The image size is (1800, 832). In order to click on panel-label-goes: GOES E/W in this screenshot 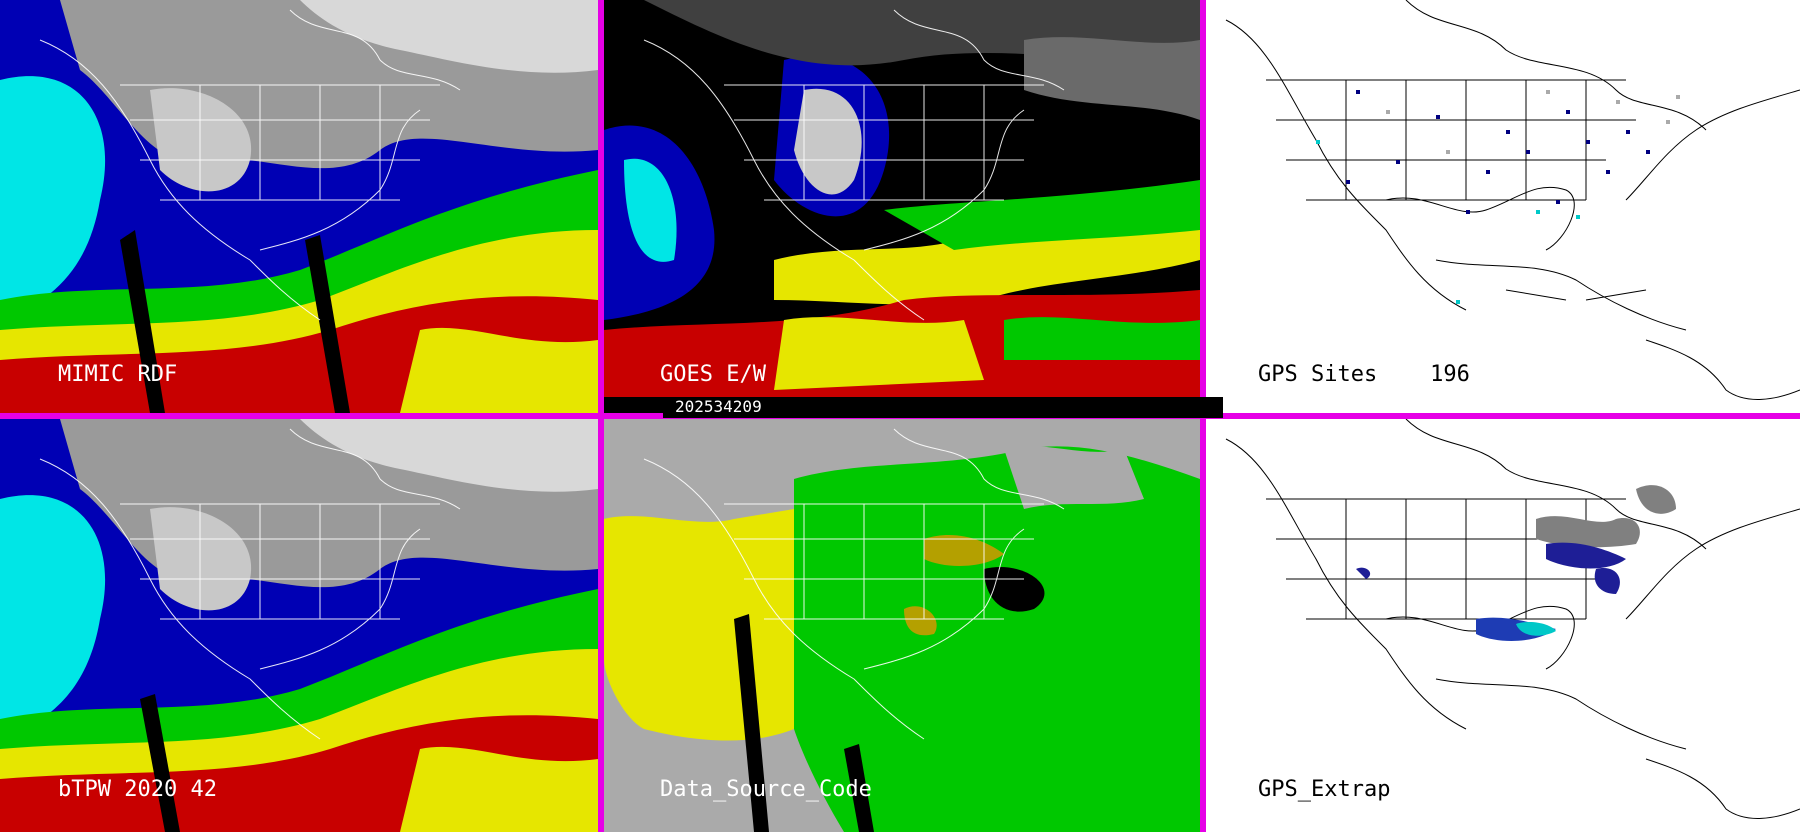, I will do `click(713, 374)`.